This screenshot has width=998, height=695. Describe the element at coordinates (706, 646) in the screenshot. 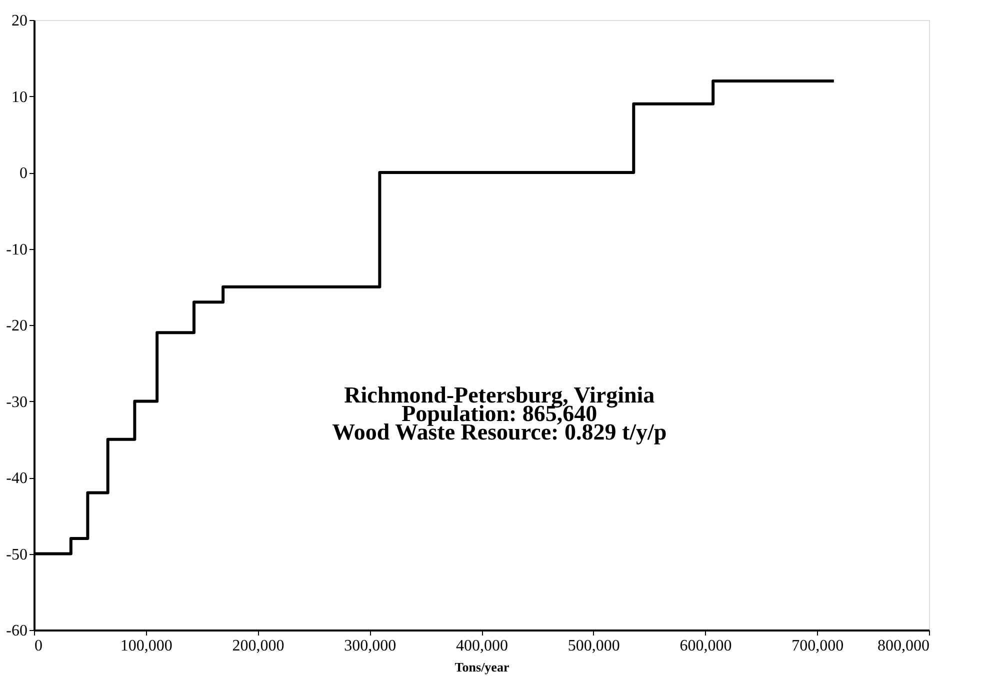

I see `x-tick-label: 600,000` at that location.